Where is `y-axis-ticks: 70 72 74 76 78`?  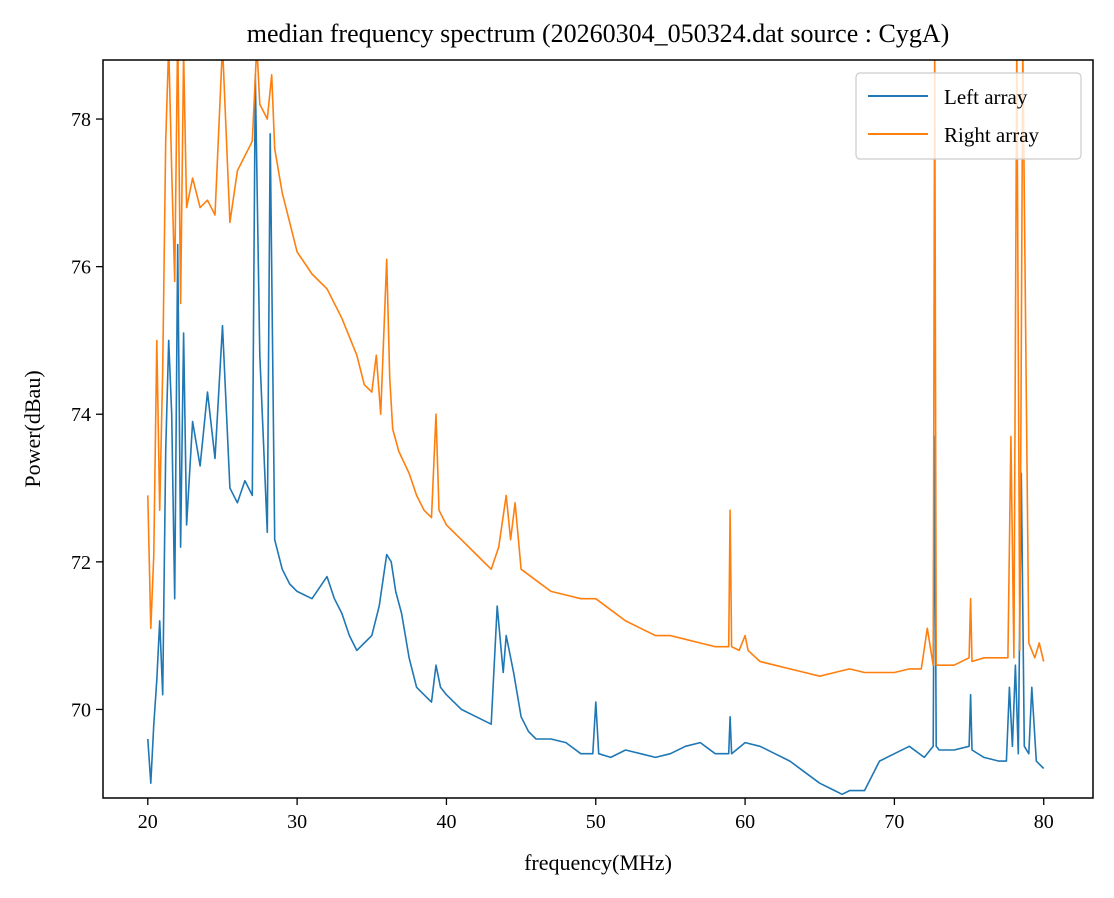
y-axis-ticks: 70 72 74 76 78 is located at coordinates (87, 415).